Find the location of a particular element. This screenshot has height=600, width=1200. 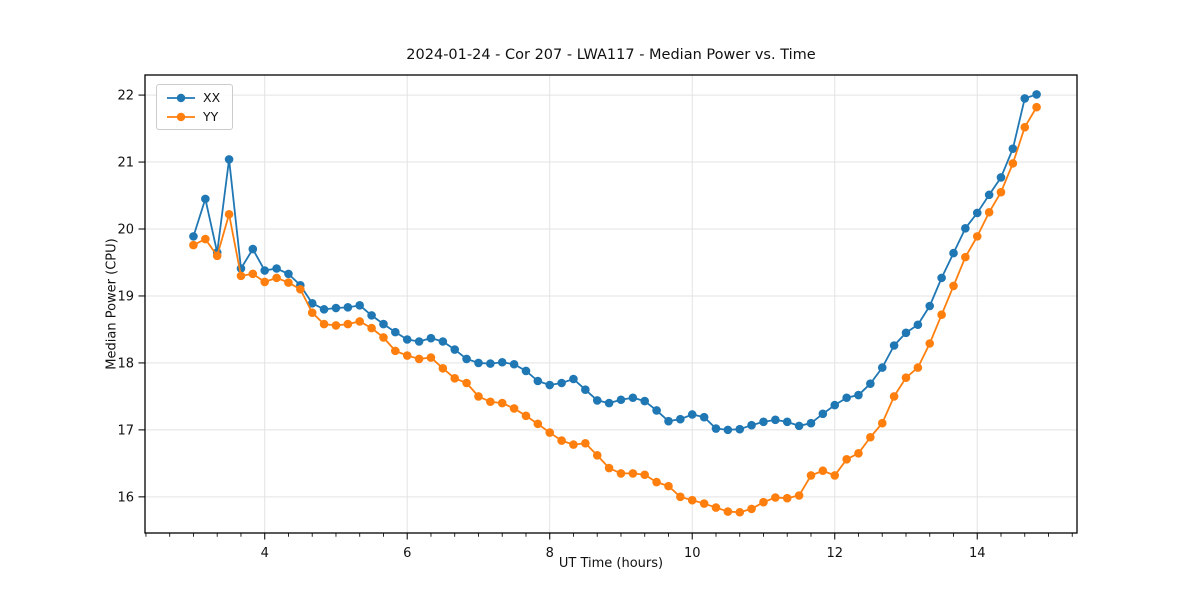

x-tick-label: 8 is located at coordinates (550, 553).